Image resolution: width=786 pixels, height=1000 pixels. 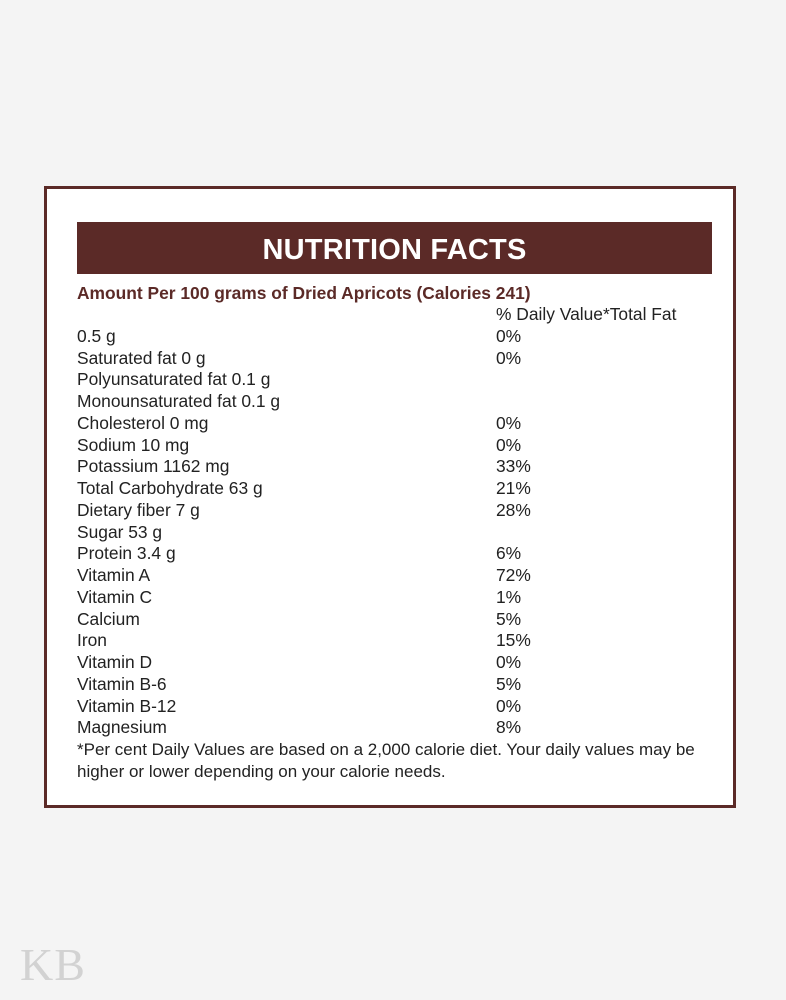 What do you see at coordinates (397, 707) in the screenshot?
I see `nutrient-row: Vitamin B-12 0%` at bounding box center [397, 707].